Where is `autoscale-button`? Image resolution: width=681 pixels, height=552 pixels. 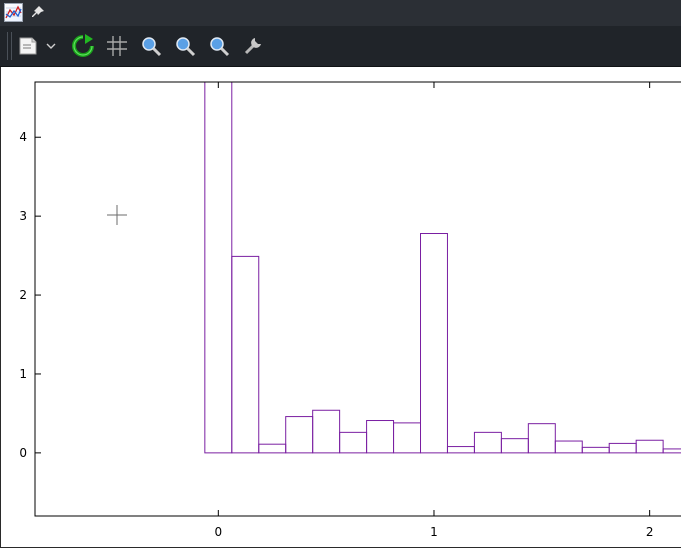
autoscale-button is located at coordinates (219, 46).